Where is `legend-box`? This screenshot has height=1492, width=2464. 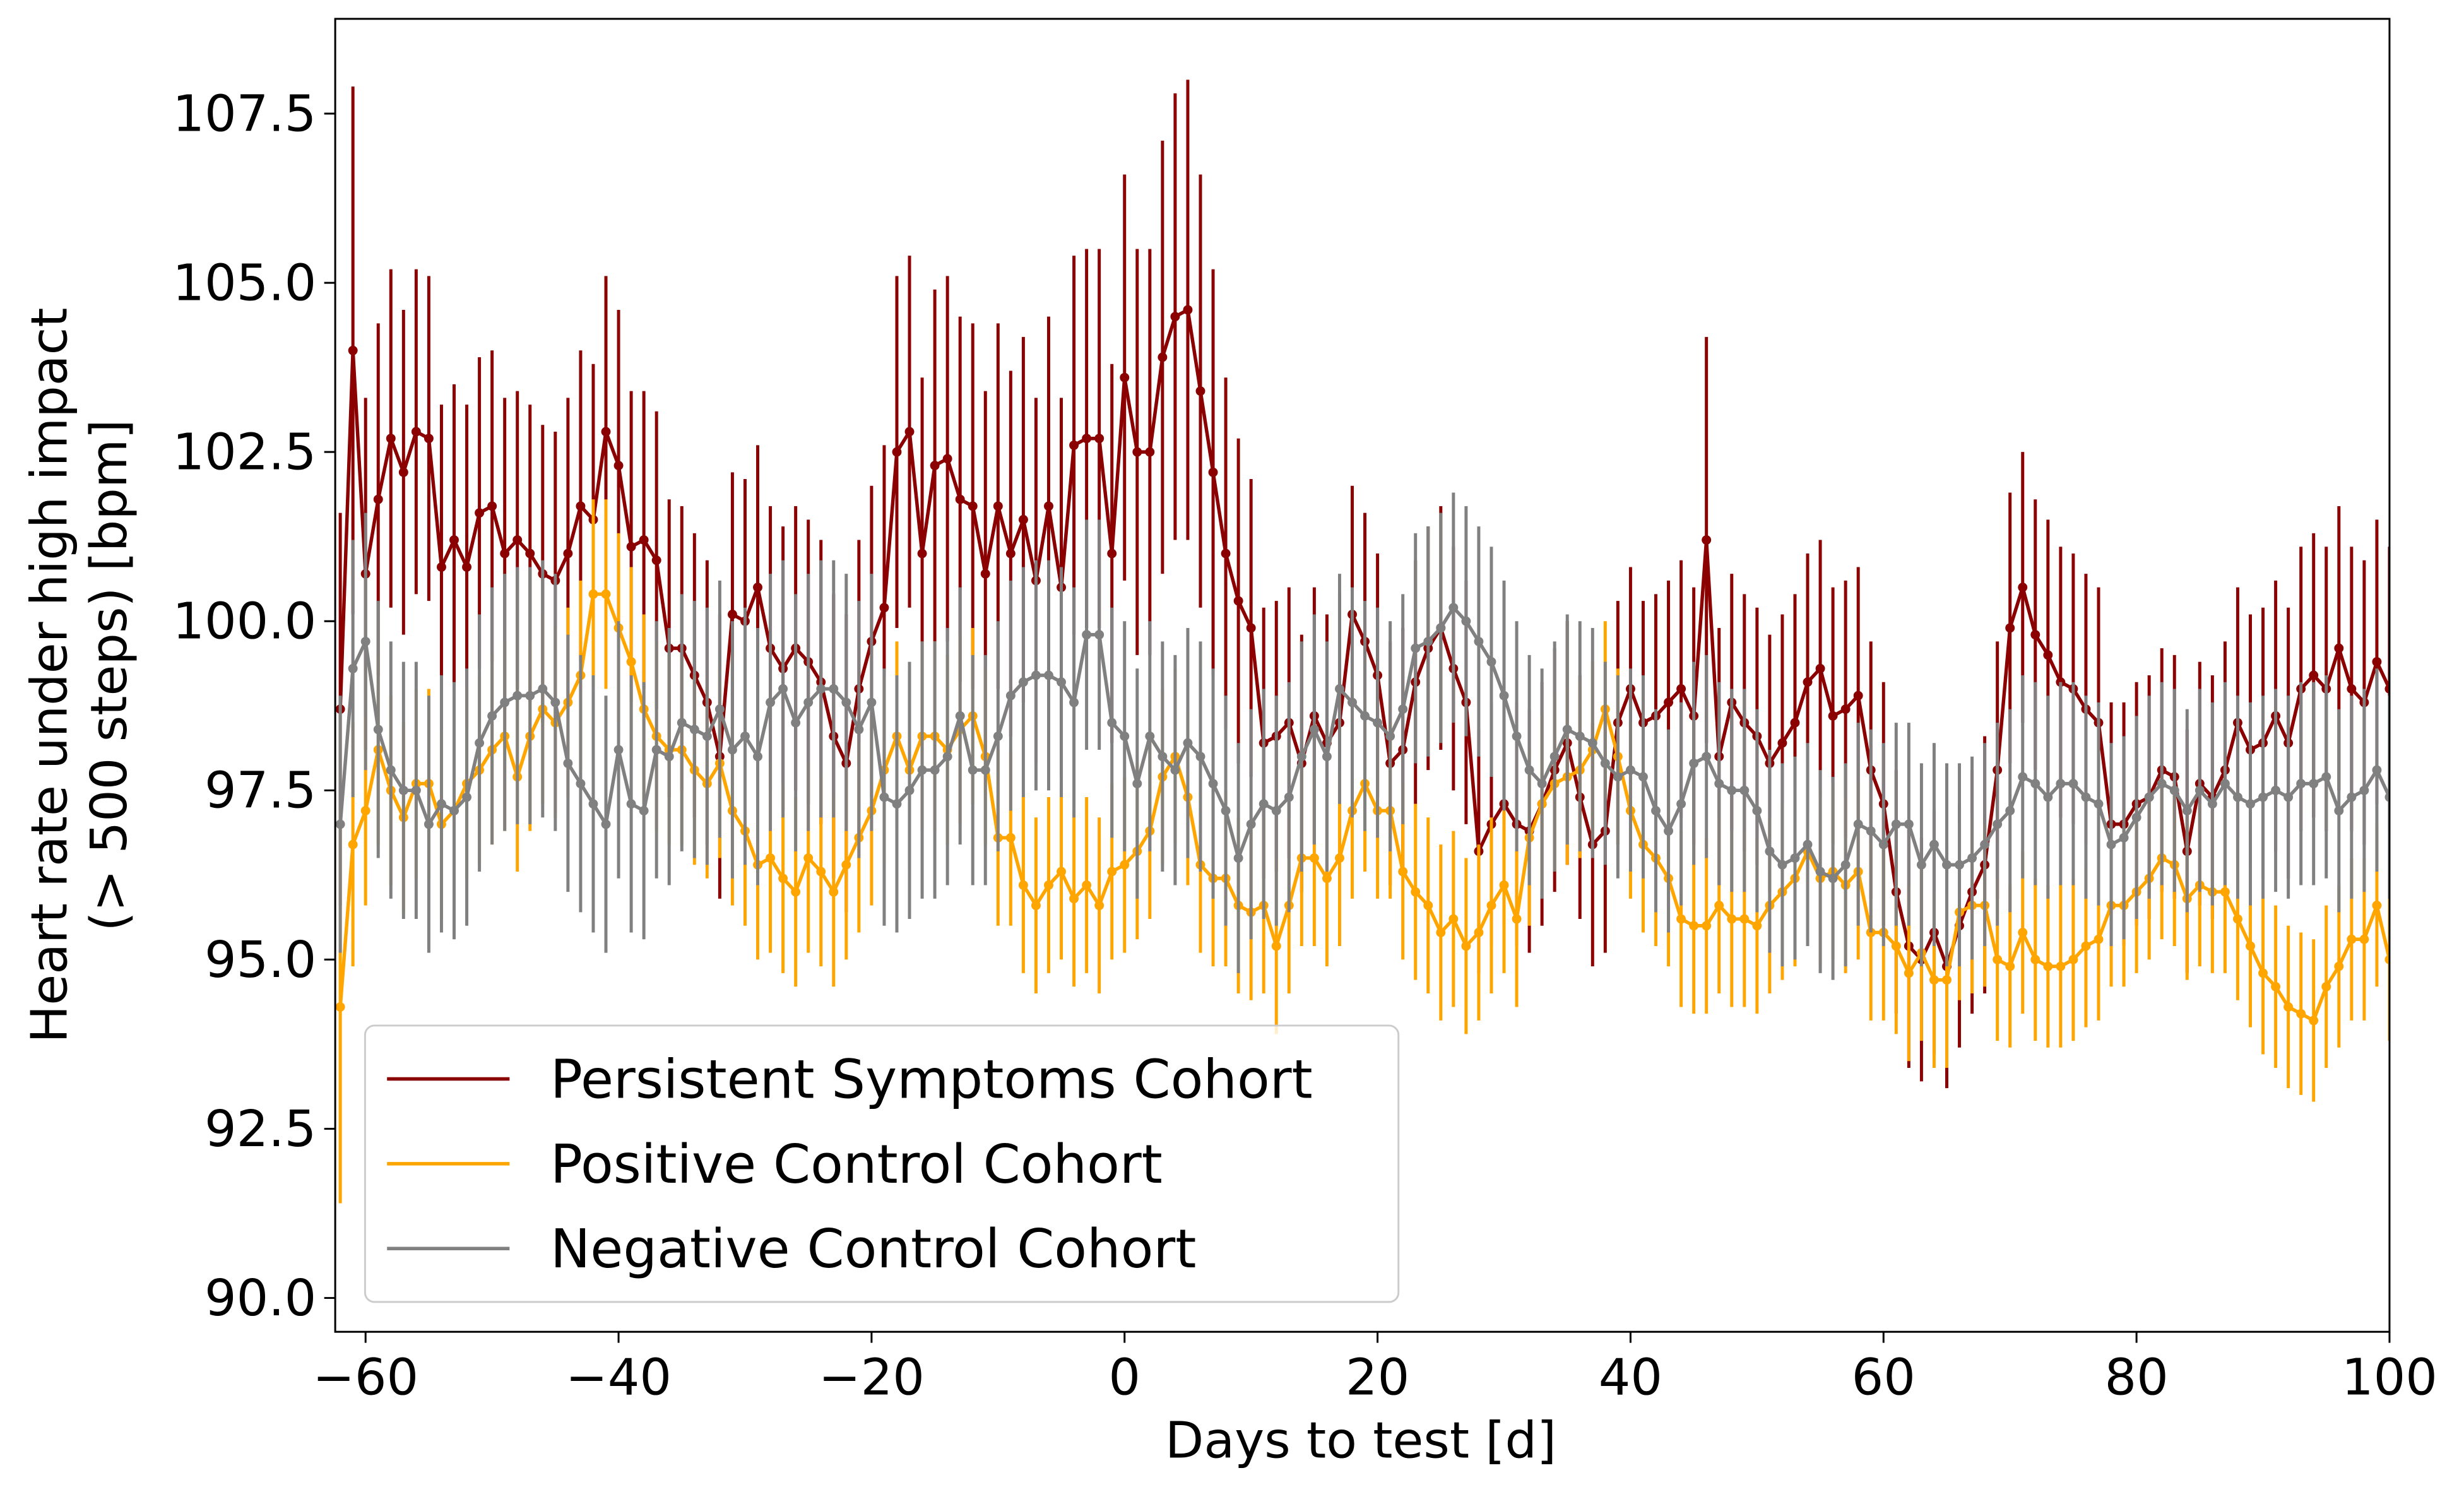
legend-box is located at coordinates (882, 1163).